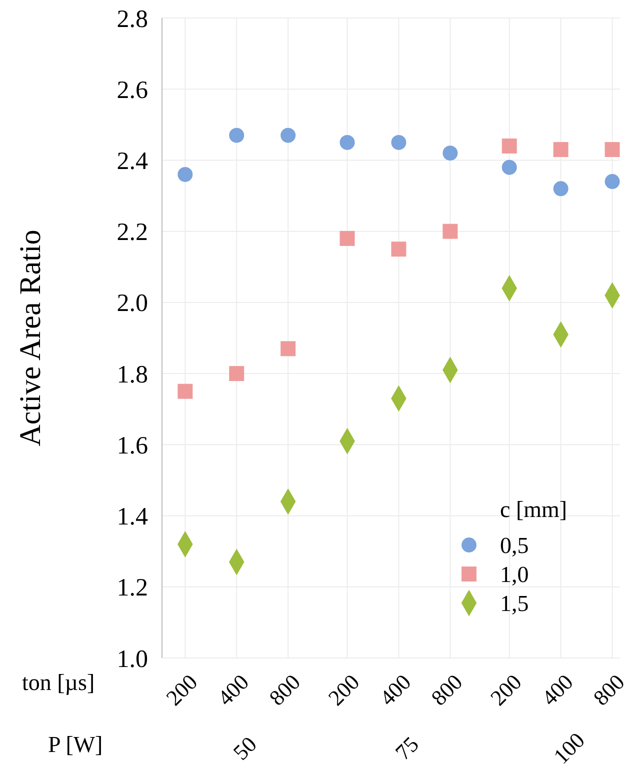 The image size is (630, 773). What do you see at coordinates (132, 161) in the screenshot?
I see `y-tick-label: 2.4` at bounding box center [132, 161].